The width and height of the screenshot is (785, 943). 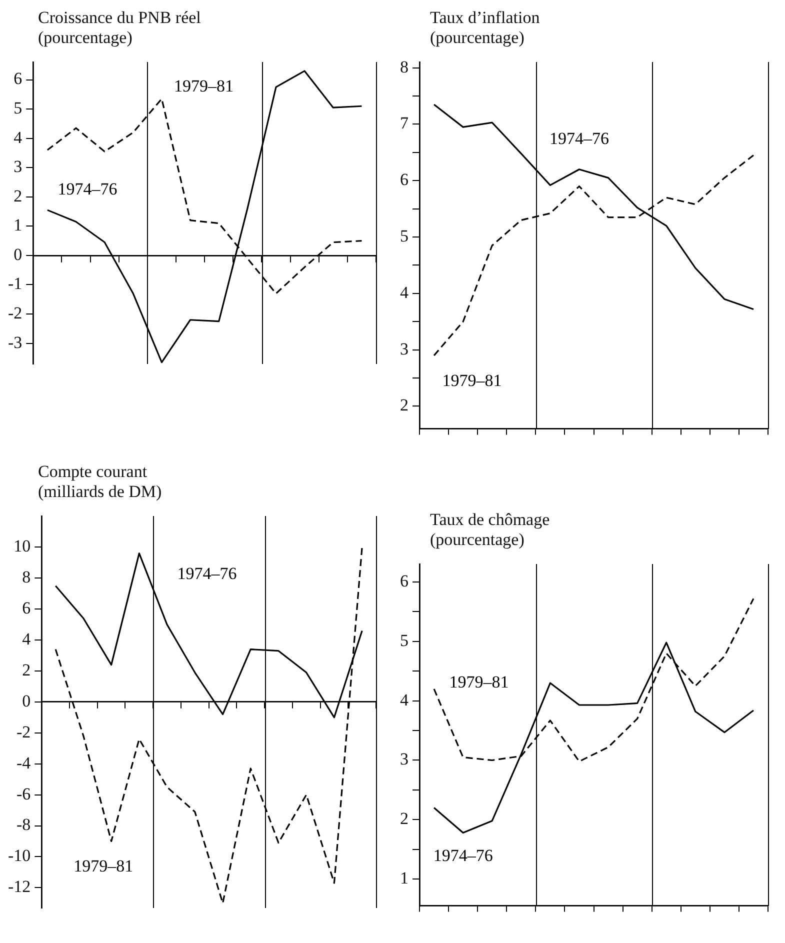 What do you see at coordinates (92, 472) in the screenshot?
I see `chart-title: Compte courant` at bounding box center [92, 472].